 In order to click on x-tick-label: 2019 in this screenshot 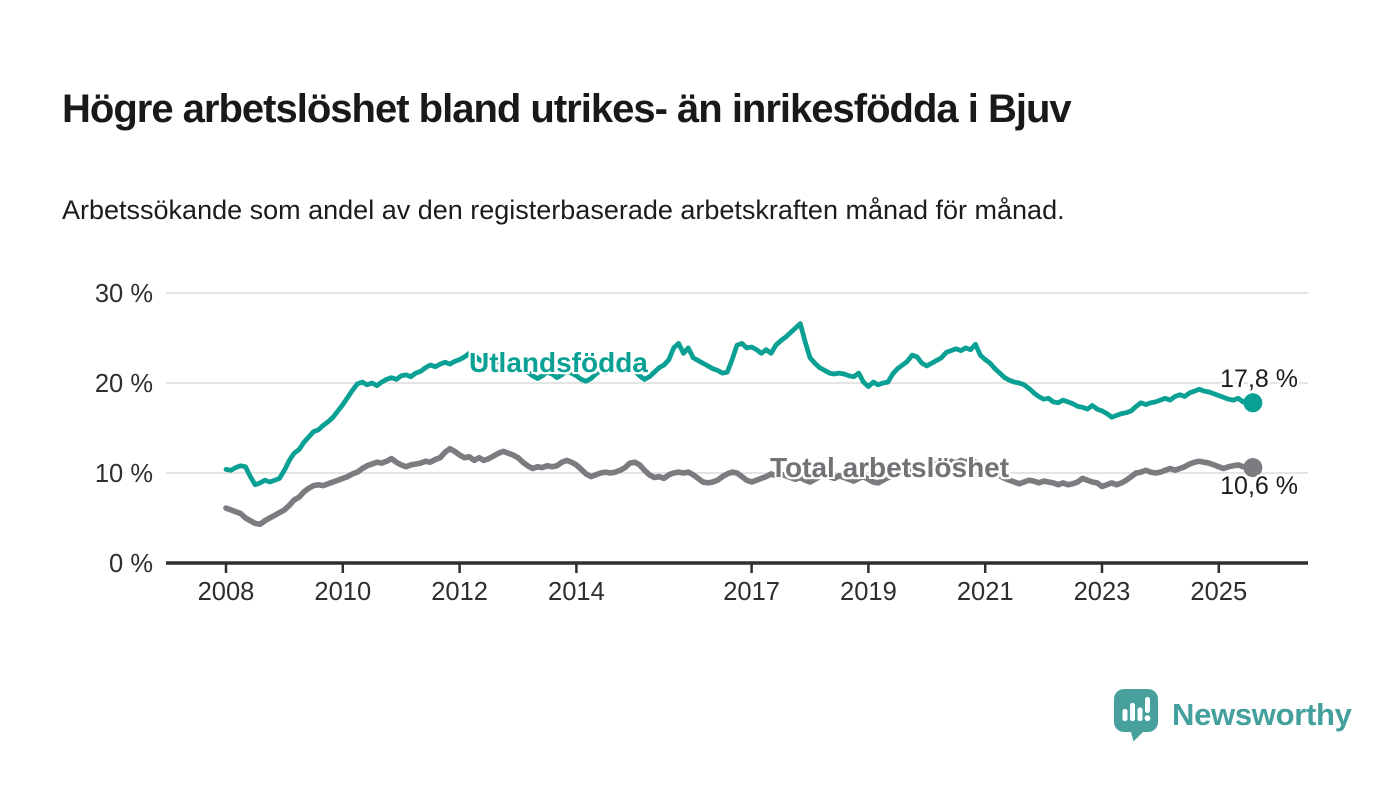, I will do `click(868, 592)`.